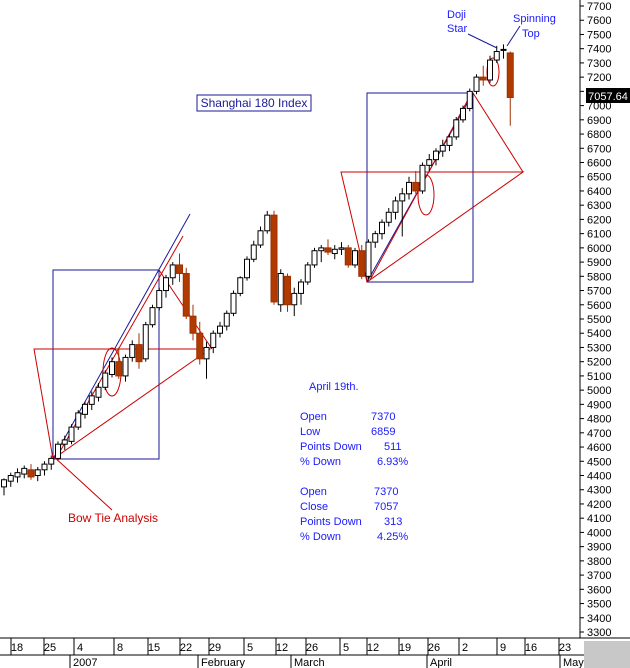 Image resolution: width=630 pixels, height=668 pixels. I want to click on y-tick-label: 6700, so click(599, 149).